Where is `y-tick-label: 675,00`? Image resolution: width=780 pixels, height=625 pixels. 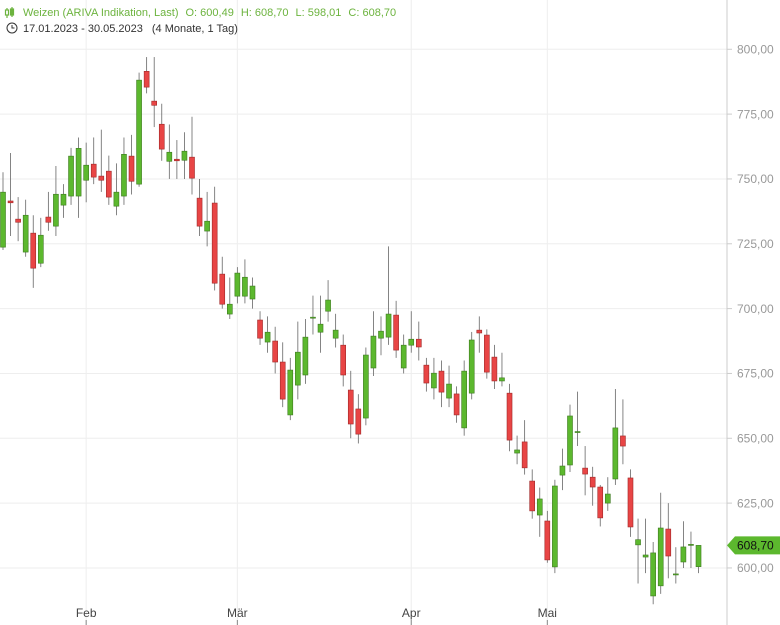 y-tick-label: 675,00 is located at coordinates (755, 374).